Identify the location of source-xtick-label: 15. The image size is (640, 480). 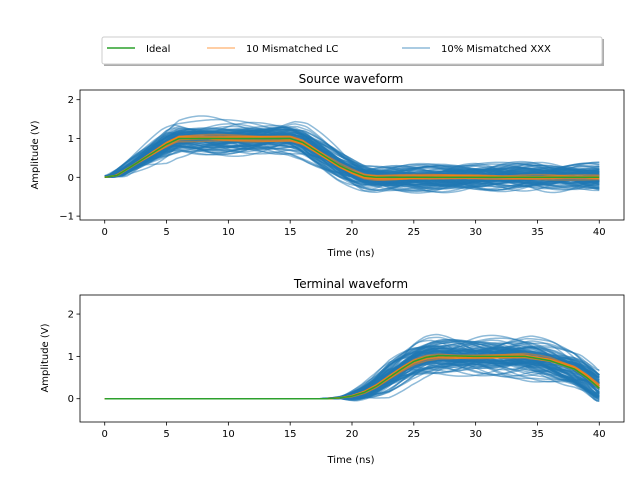
(290, 232).